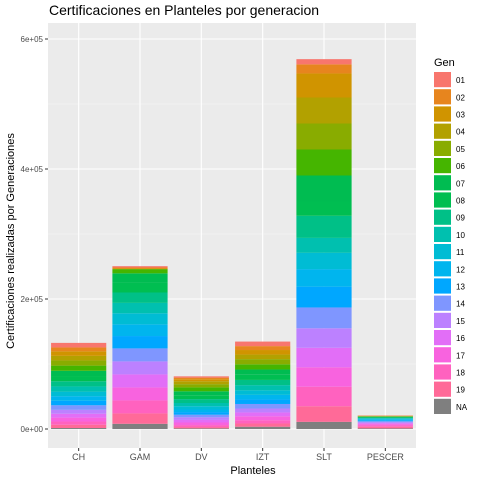 This screenshot has height=480, width=480. Describe the element at coordinates (386, 457) in the screenshot. I see `x-tick-label: PESCER` at that location.